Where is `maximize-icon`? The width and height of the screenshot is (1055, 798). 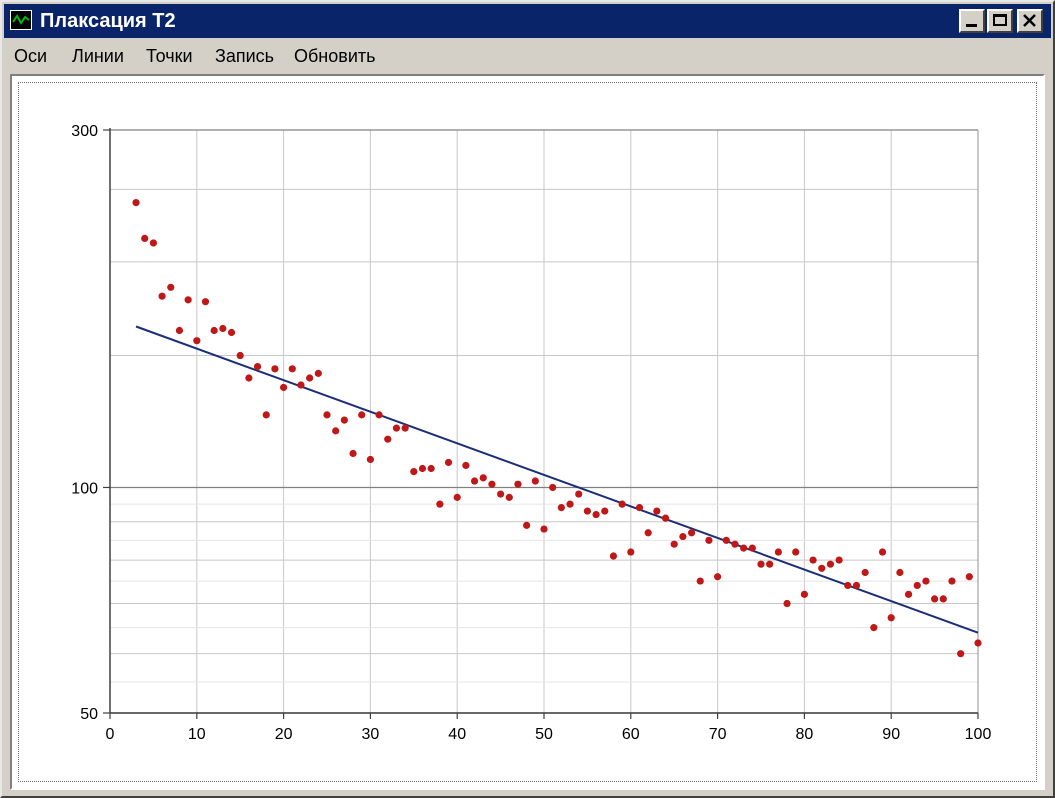 maximize-icon is located at coordinates (1000, 20).